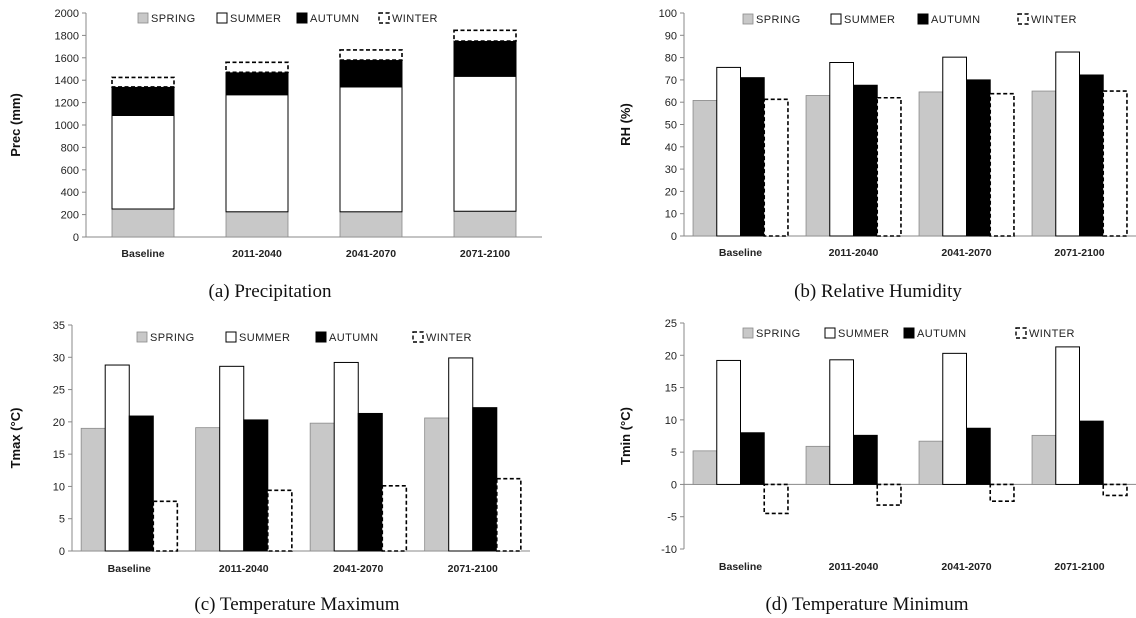 This screenshot has width=1136, height=618. I want to click on bar-summer-baseline, so click(143, 162).